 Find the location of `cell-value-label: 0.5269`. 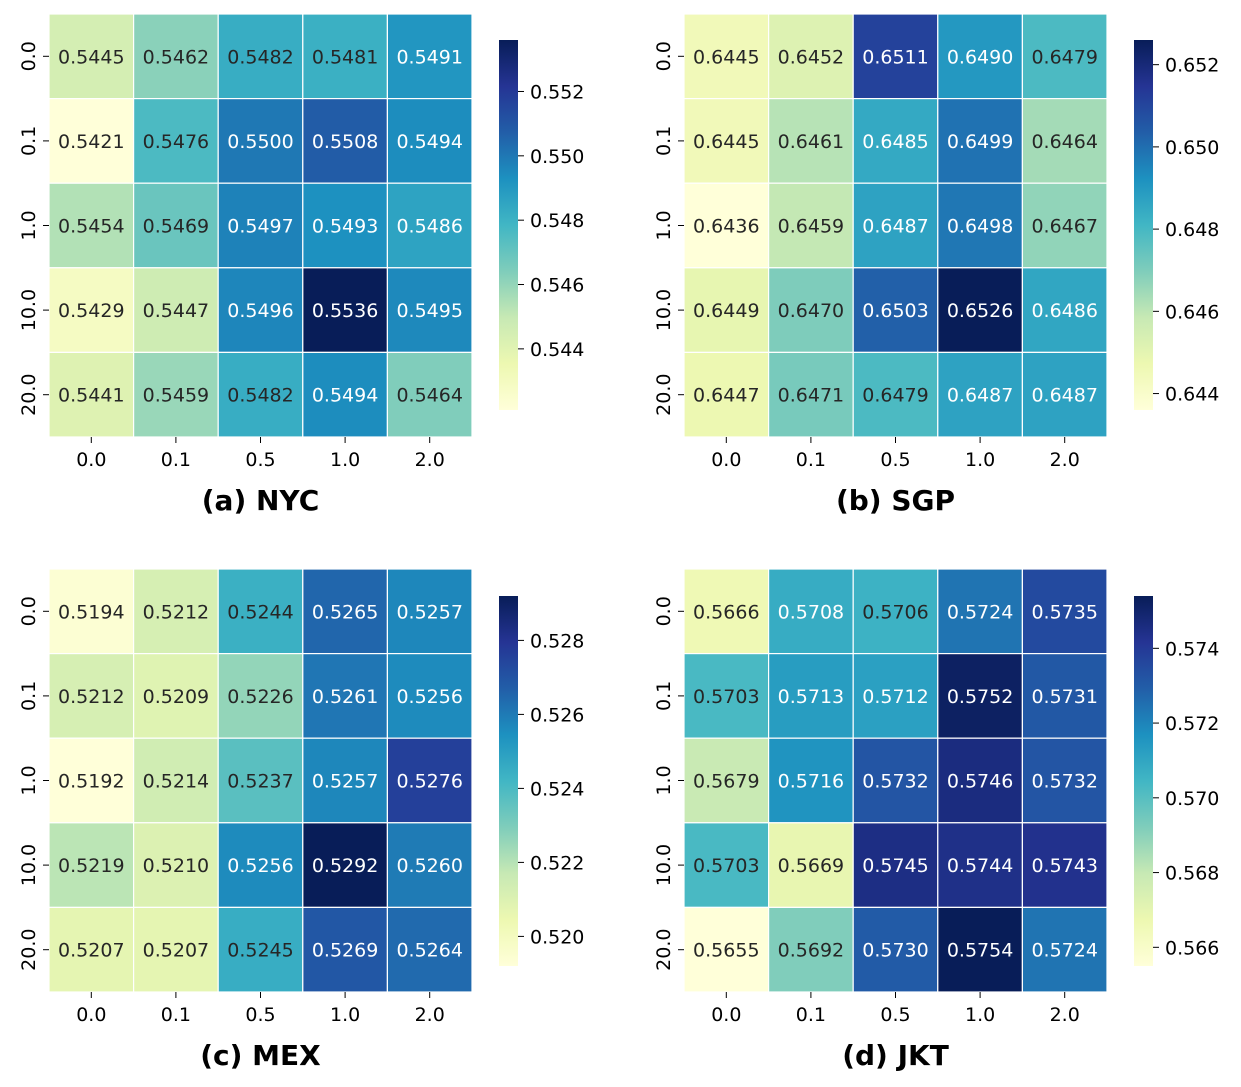

cell-value-label: 0.5269 is located at coordinates (345, 951).